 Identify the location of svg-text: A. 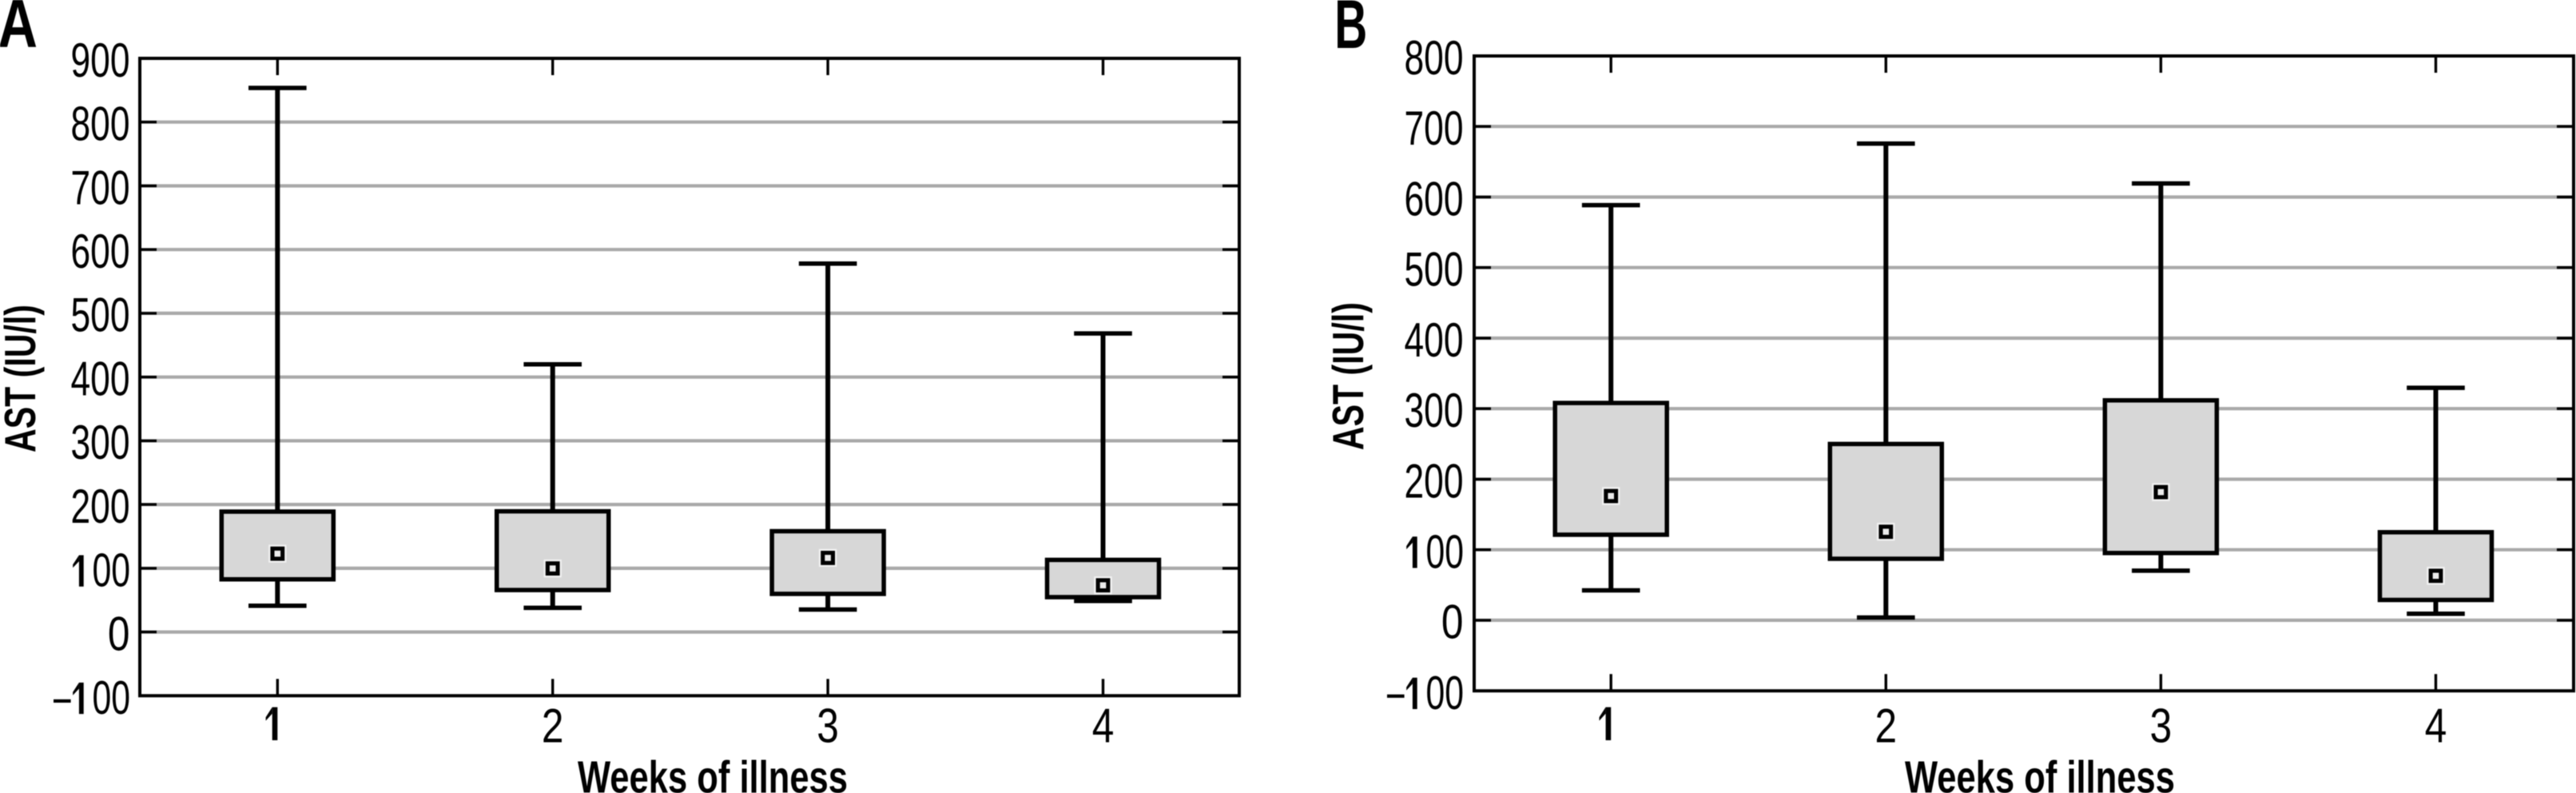
(19, 31).